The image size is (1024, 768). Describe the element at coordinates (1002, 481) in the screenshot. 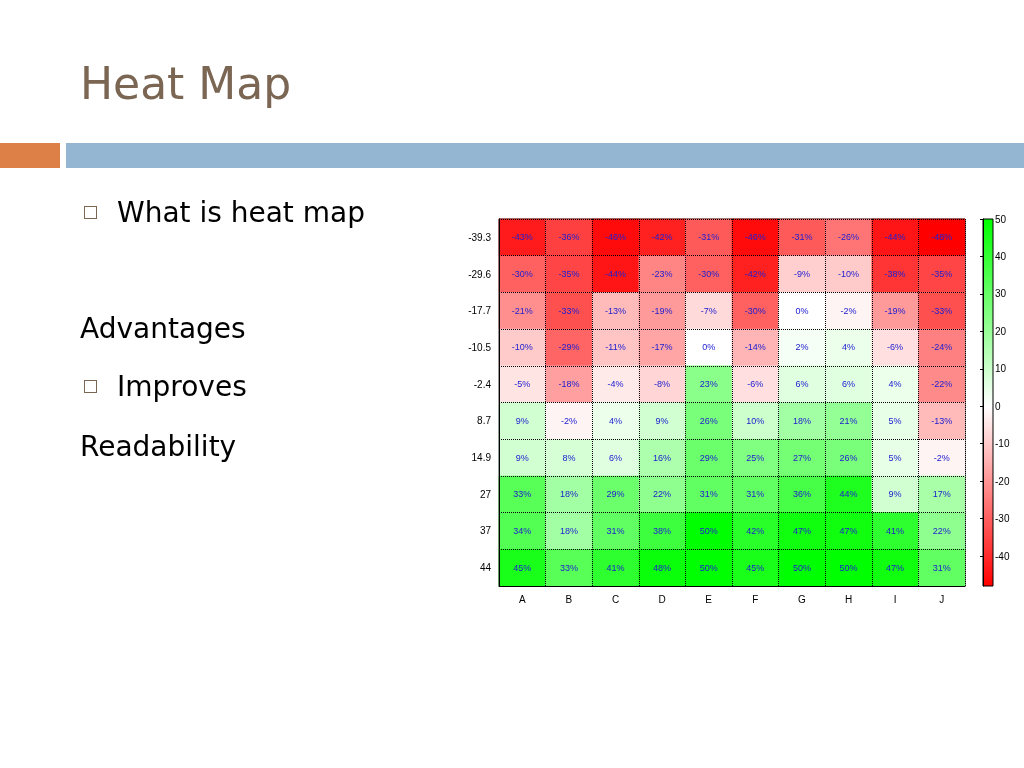

I see `color-bar-label: -20` at that location.